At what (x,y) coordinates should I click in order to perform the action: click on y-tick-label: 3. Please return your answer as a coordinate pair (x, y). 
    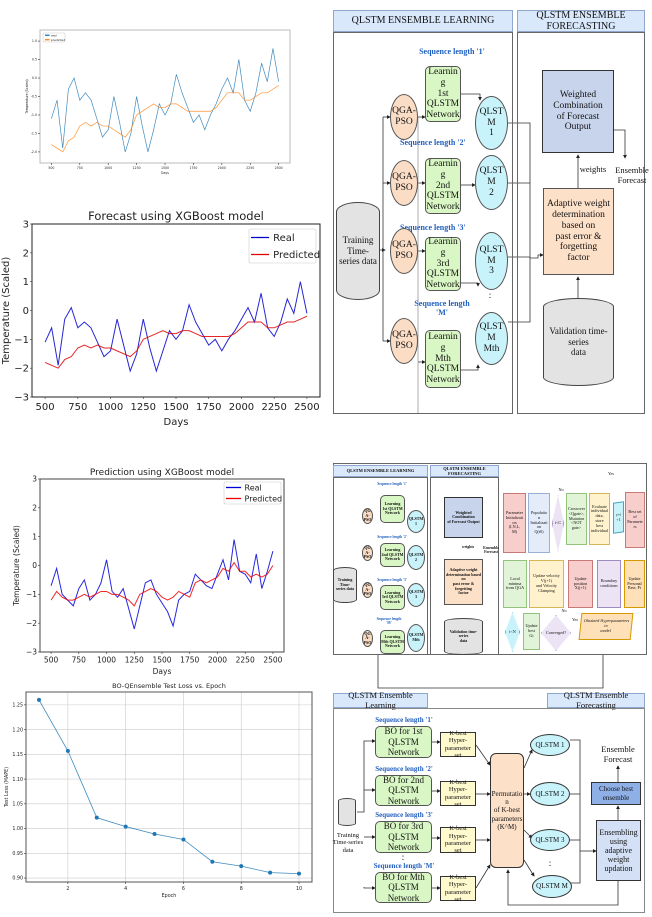
    Looking at the image, I should click on (26, 225).